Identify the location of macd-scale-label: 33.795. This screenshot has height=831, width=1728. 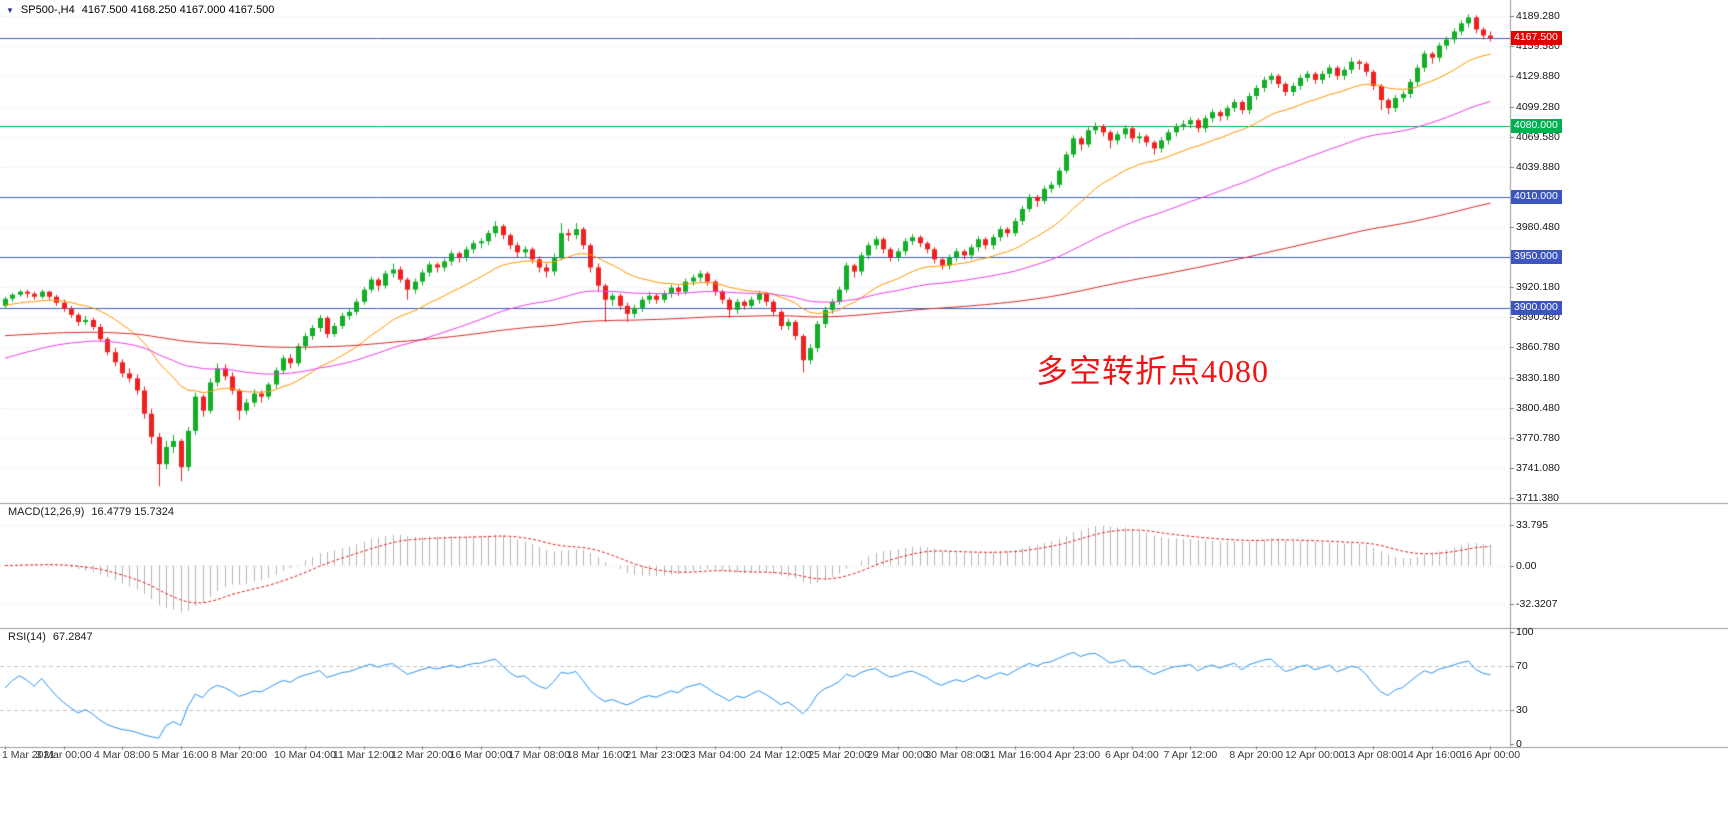
(1532, 525).